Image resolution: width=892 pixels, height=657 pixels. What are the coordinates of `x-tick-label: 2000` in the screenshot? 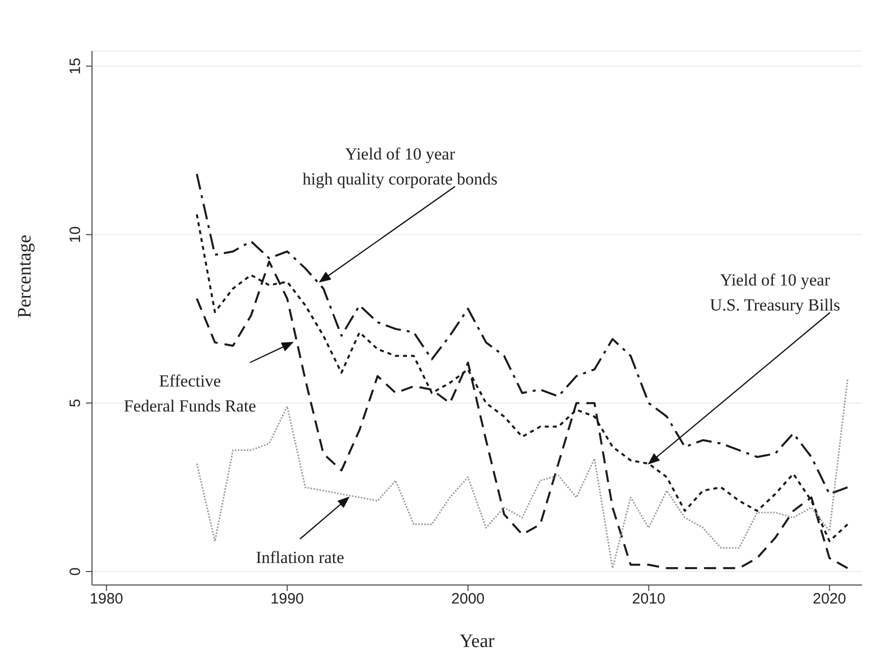 It's located at (468, 599).